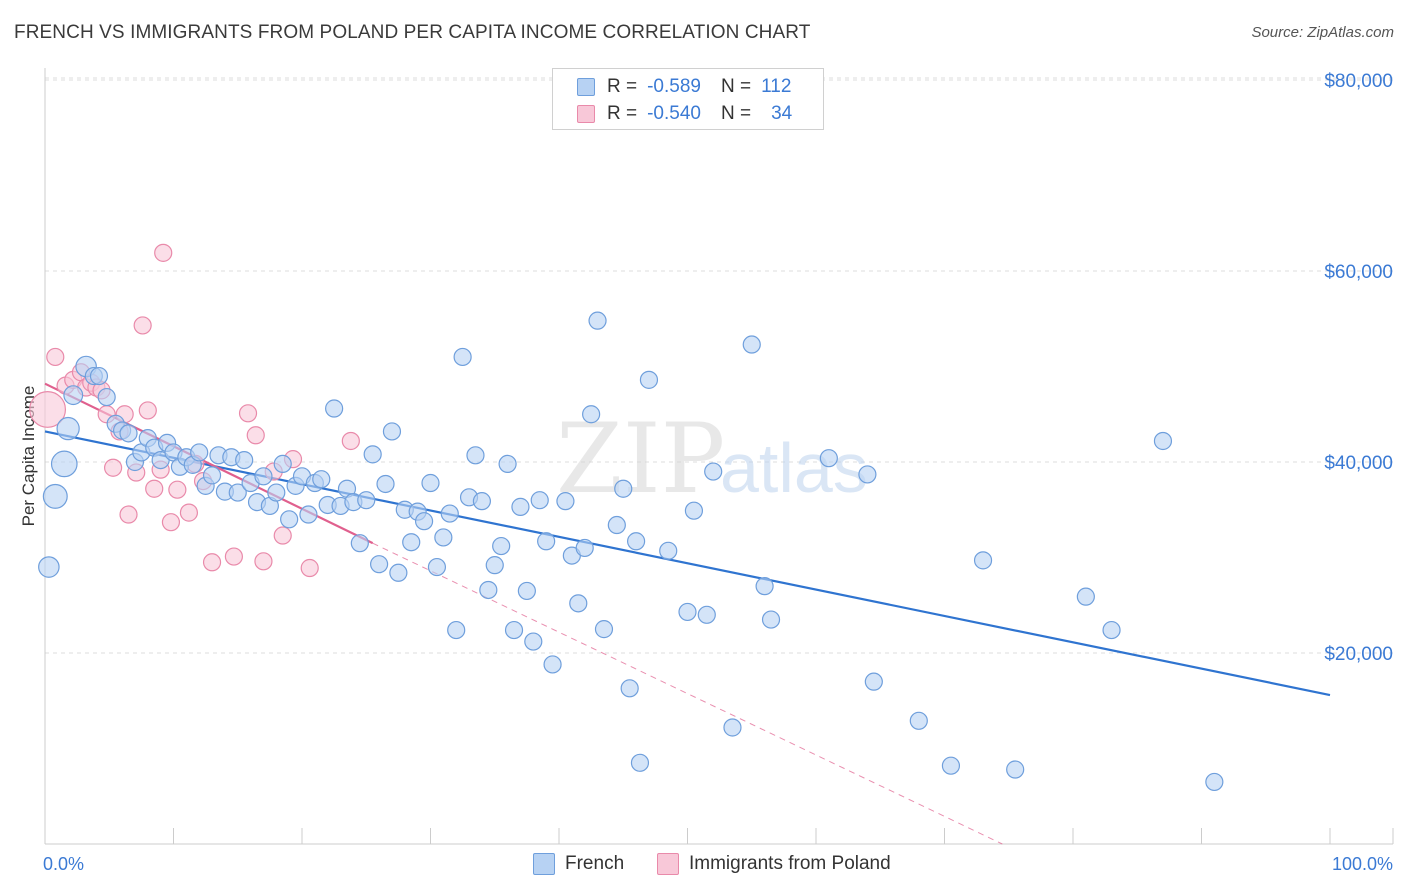 The width and height of the screenshot is (1406, 892). Describe the element at coordinates (1362, 864) in the screenshot. I see `x-tick-label-end: 100.0%` at that location.